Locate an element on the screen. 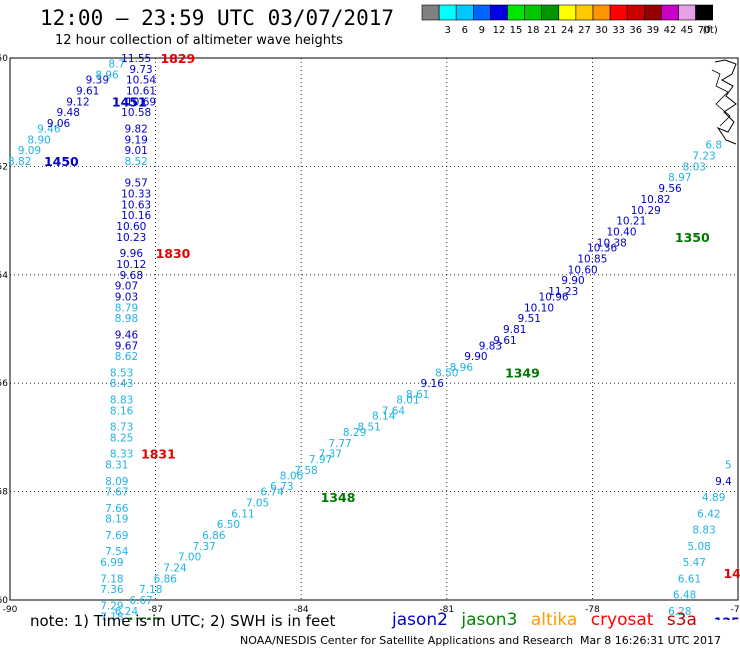  swh-value-label: 9.67 is located at coordinates (126, 346).